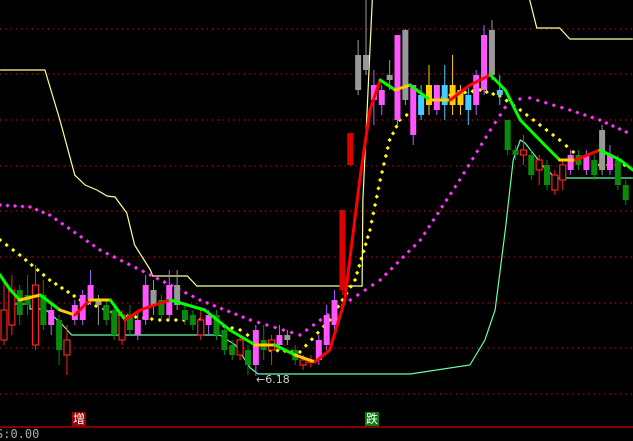 The width and height of the screenshot is (633, 441). Describe the element at coordinates (581, 20) in the screenshot. I see `upper-band-line` at that location.